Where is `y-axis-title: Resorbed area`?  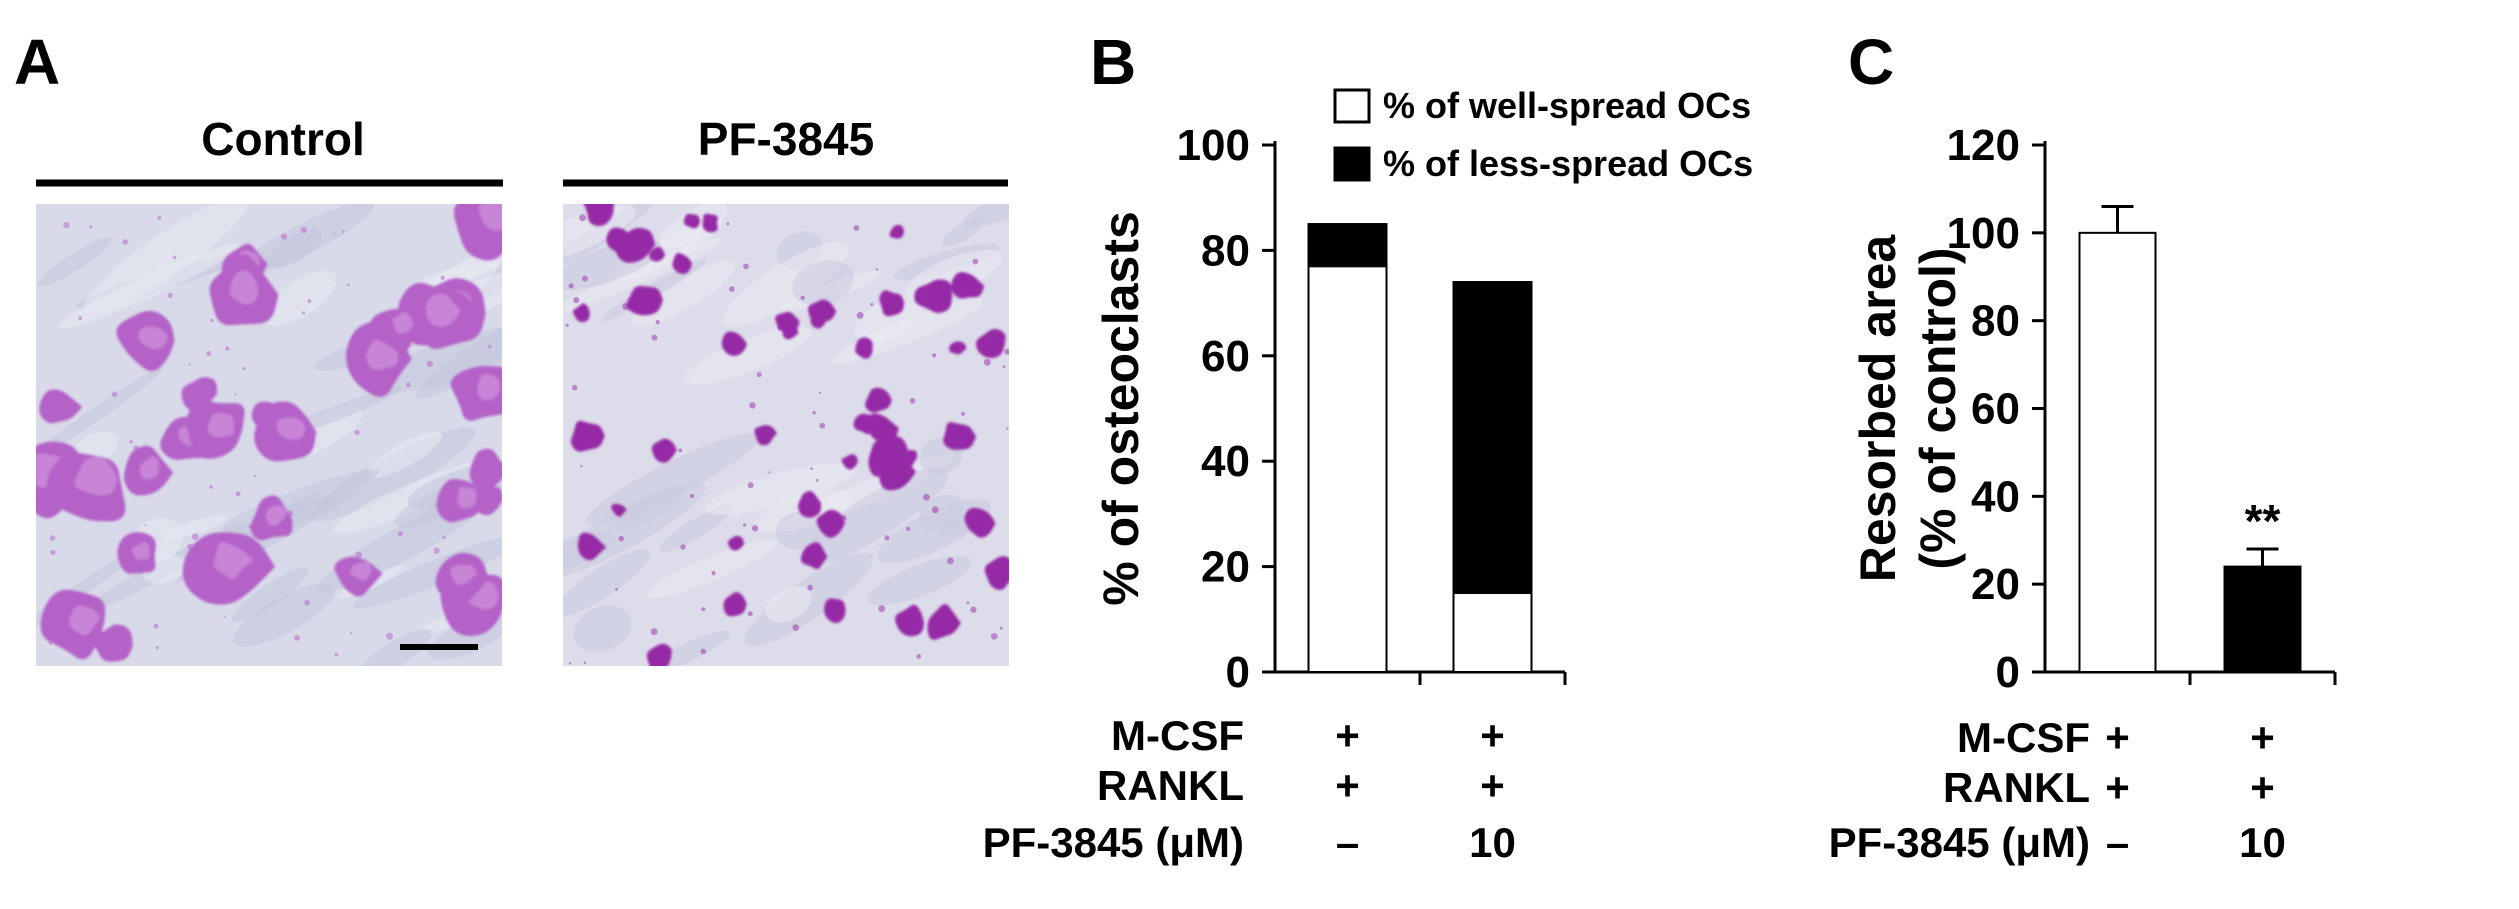
y-axis-title: Resorbed area is located at coordinates (1878, 408).